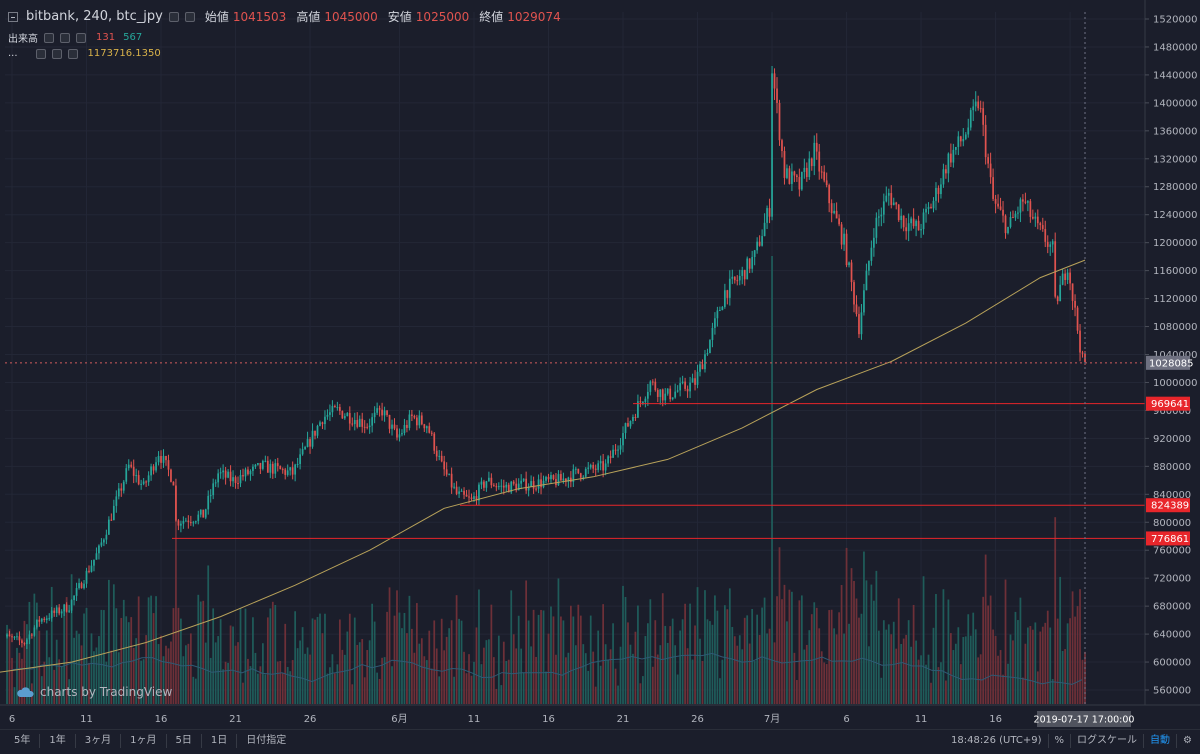 The width and height of the screenshot is (1200, 754). Describe the element at coordinates (1107, 740) in the screenshot. I see `log-scale-toggle: ログスケール` at that location.